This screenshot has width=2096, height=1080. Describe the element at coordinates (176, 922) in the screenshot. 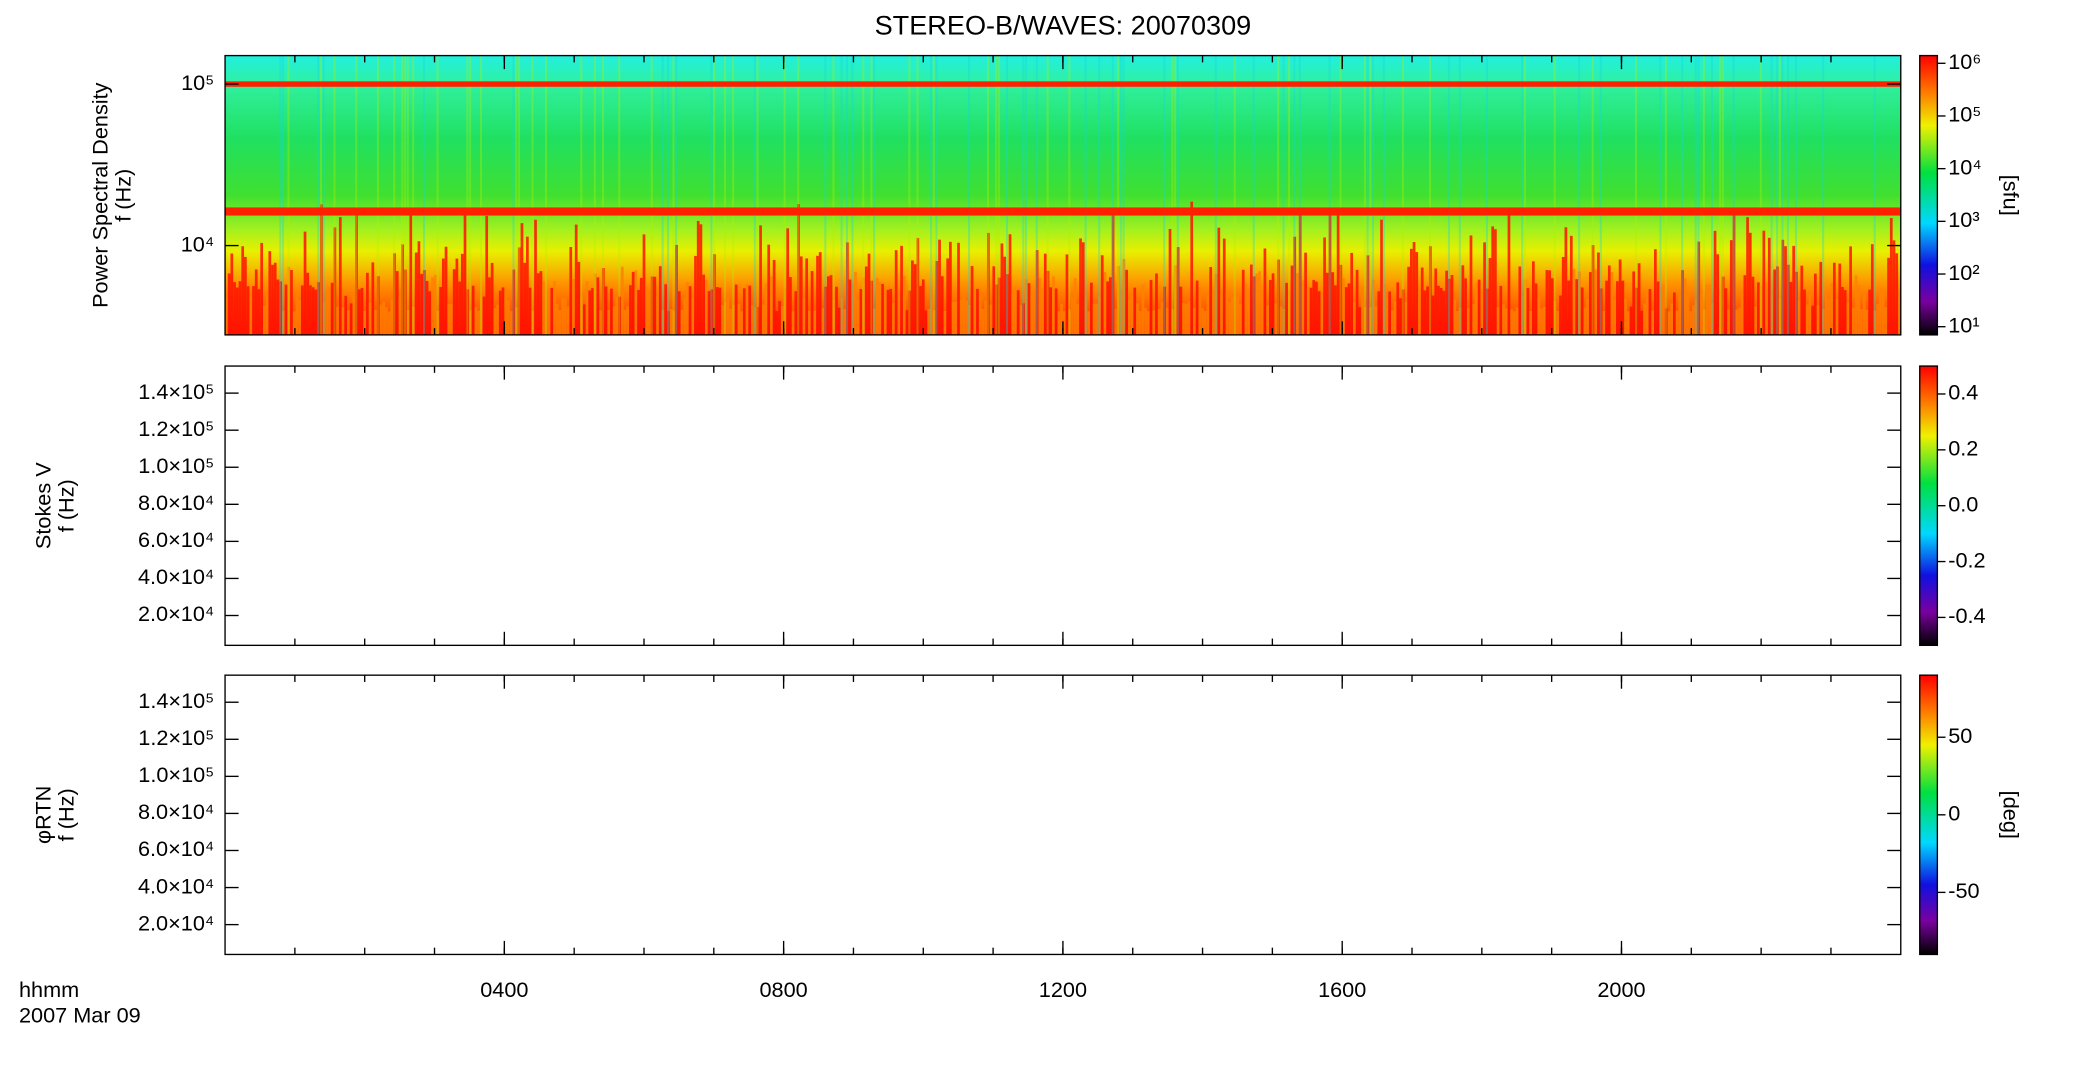

I see `y-tick-label: 2.0×10⁴` at that location.